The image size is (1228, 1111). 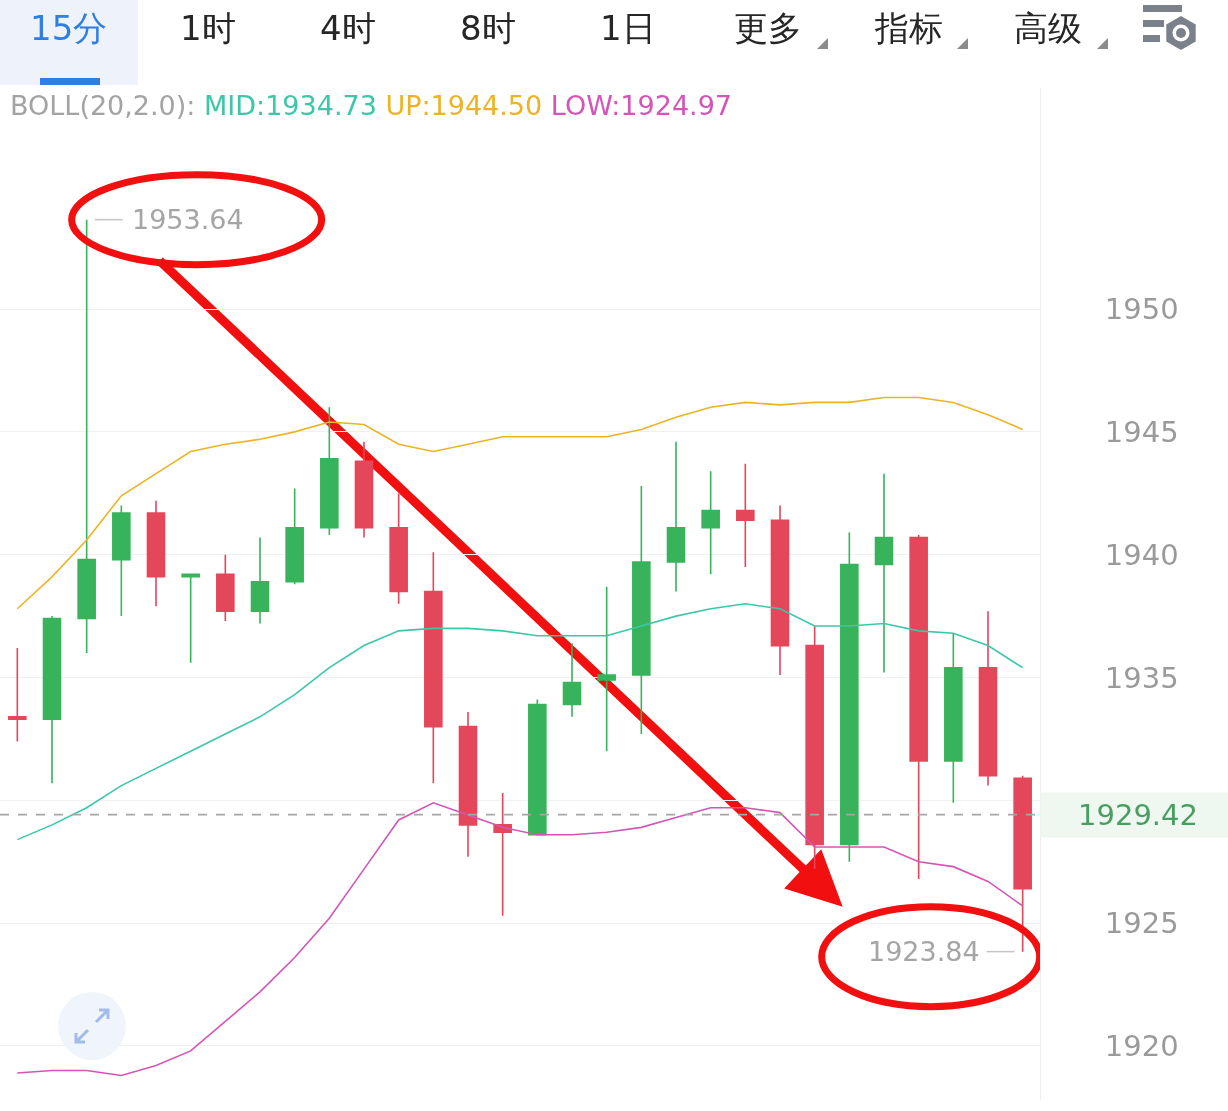 I want to click on text: 15分, so click(x=69, y=28).